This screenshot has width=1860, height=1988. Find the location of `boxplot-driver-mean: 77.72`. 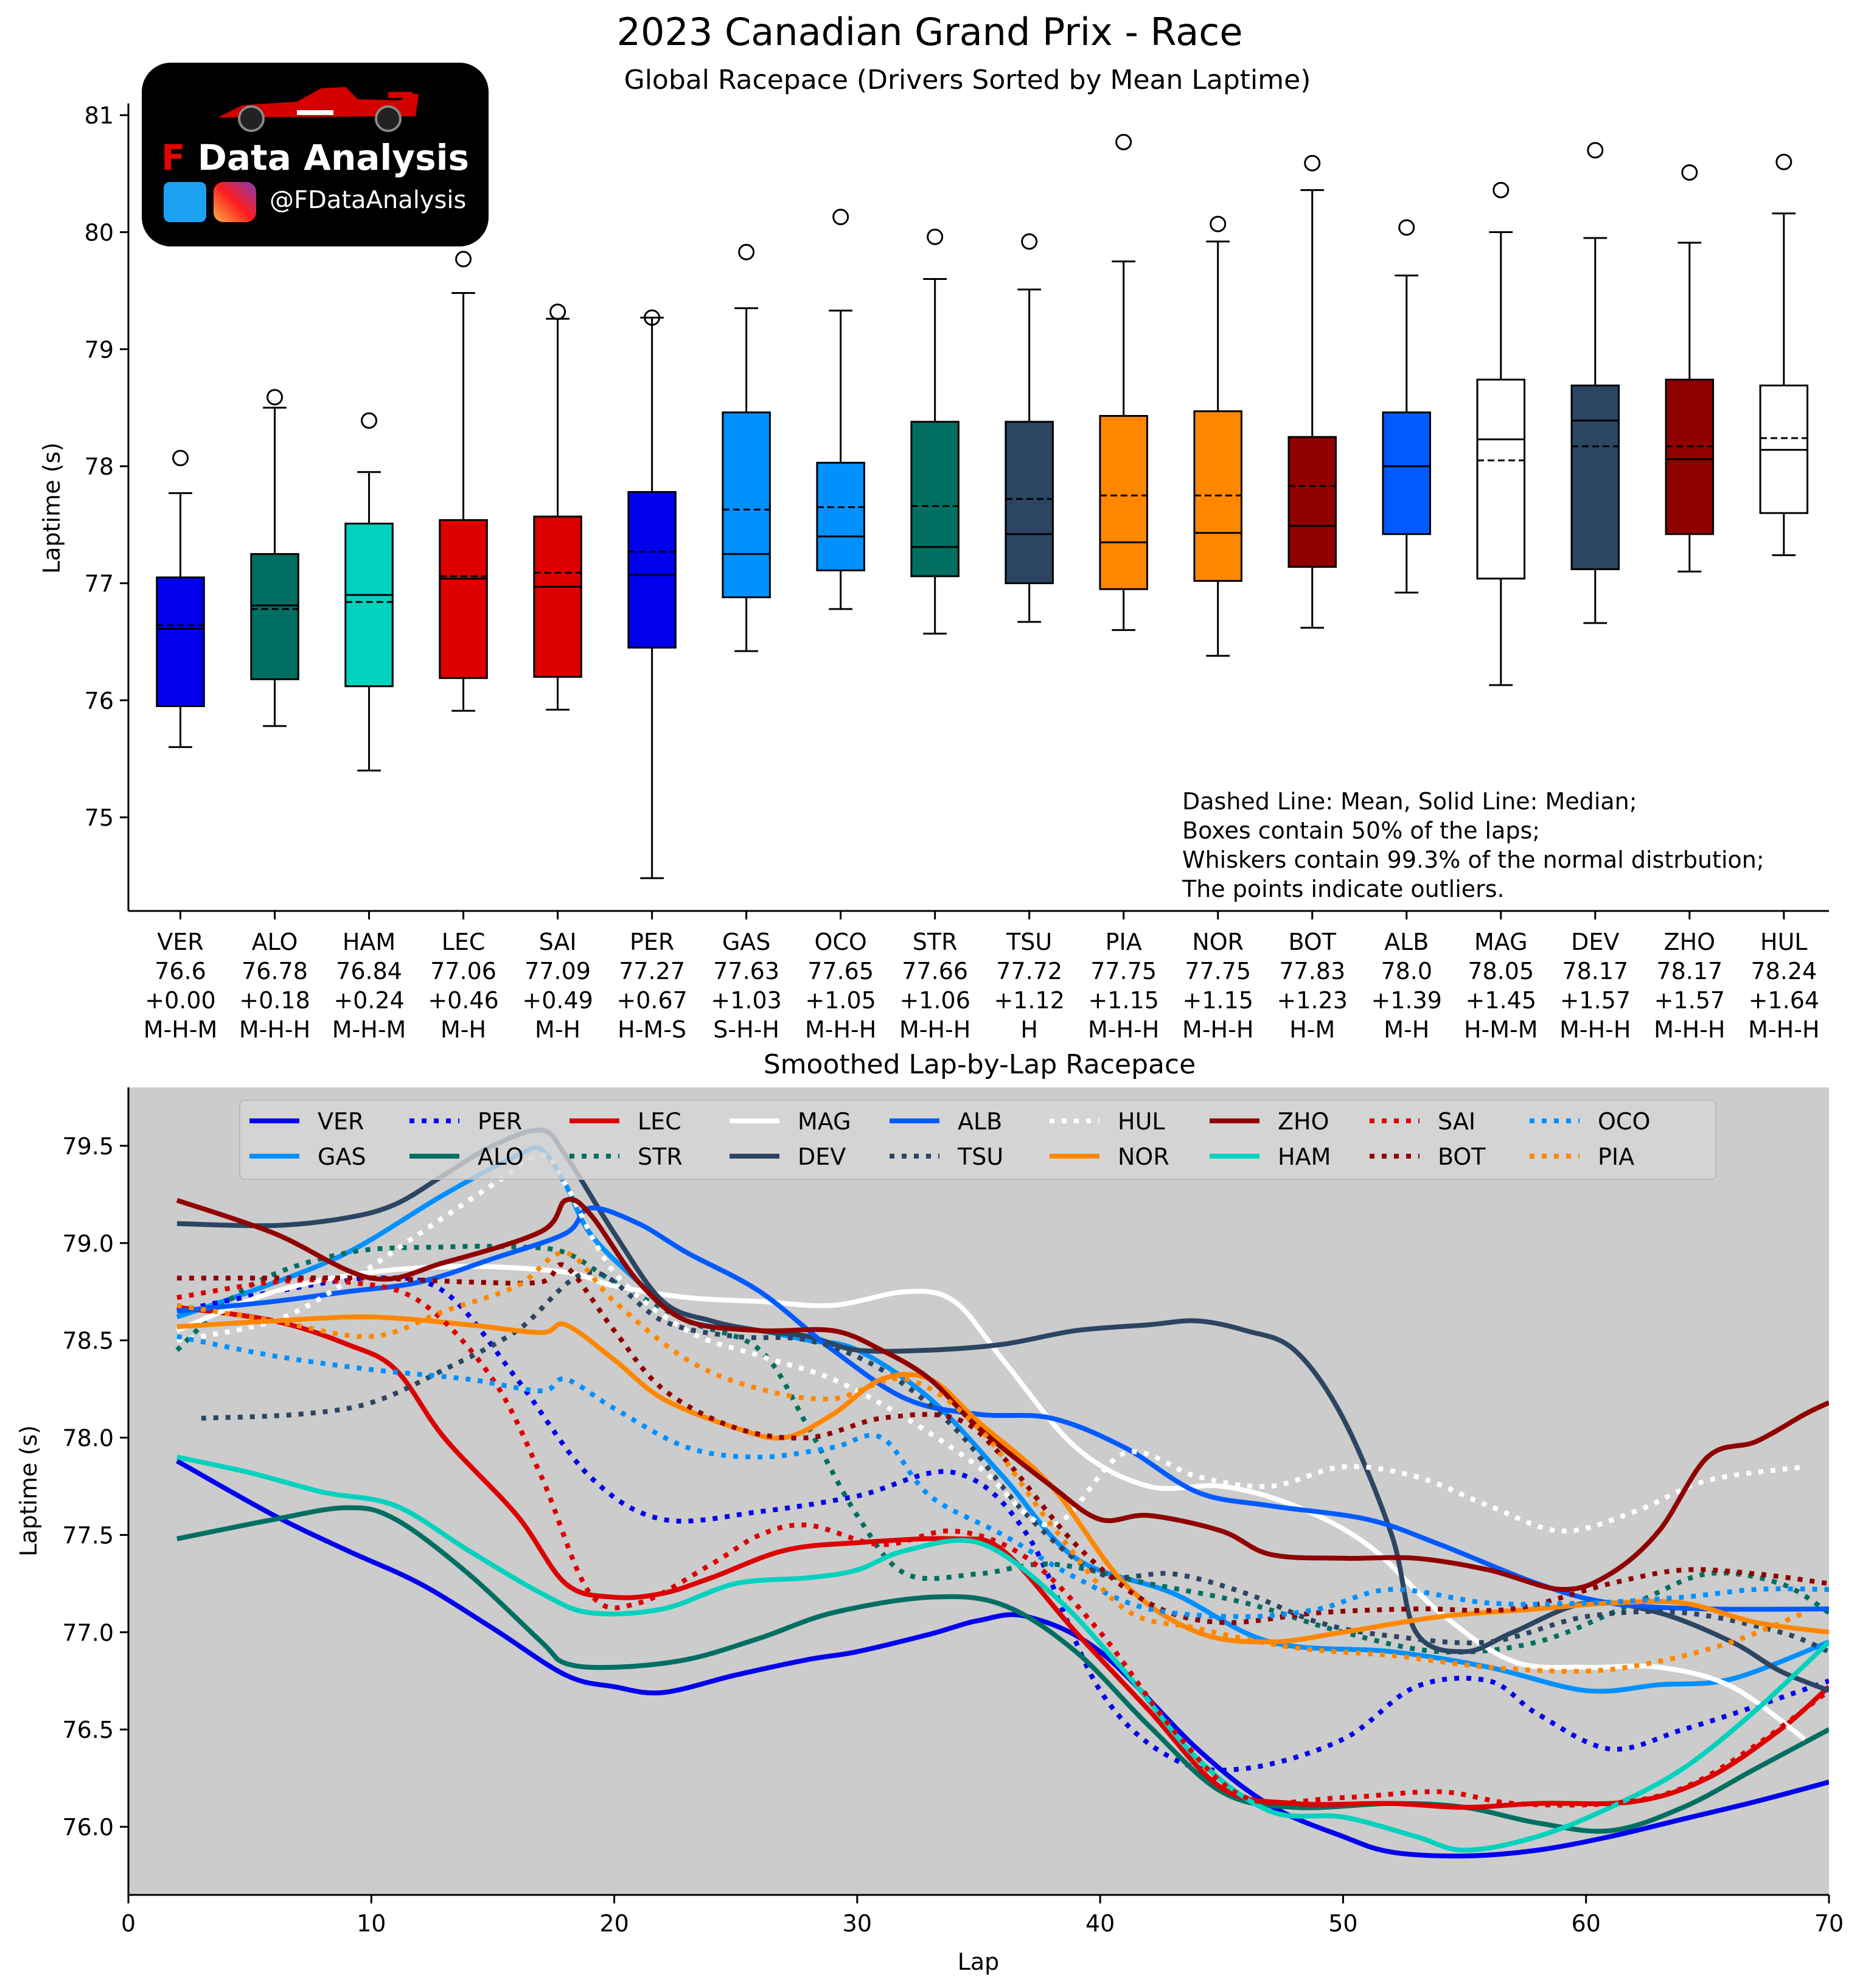

boxplot-driver-mean: 77.72 is located at coordinates (1029, 971).